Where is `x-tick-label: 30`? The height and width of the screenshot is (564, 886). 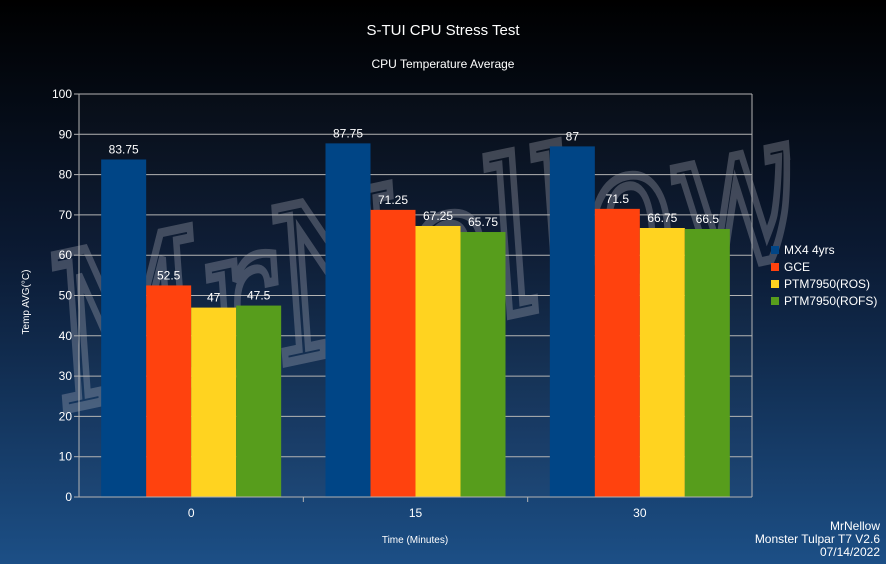 x-tick-label: 30 is located at coordinates (640, 513).